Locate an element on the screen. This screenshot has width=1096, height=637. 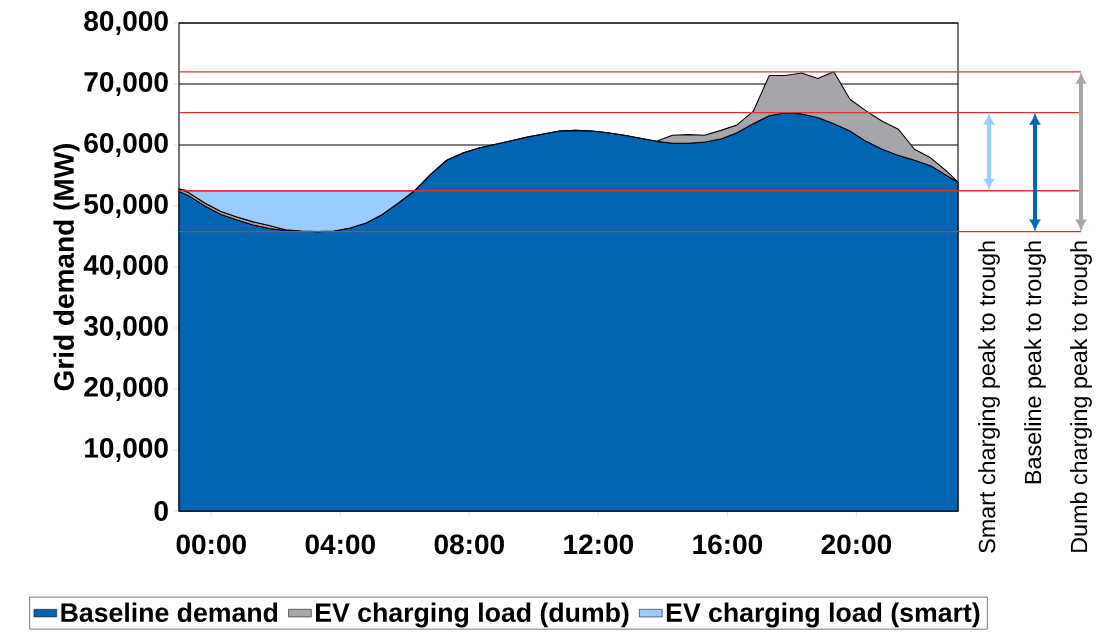
y-tick-label: 70,000 is located at coordinates (126, 84).